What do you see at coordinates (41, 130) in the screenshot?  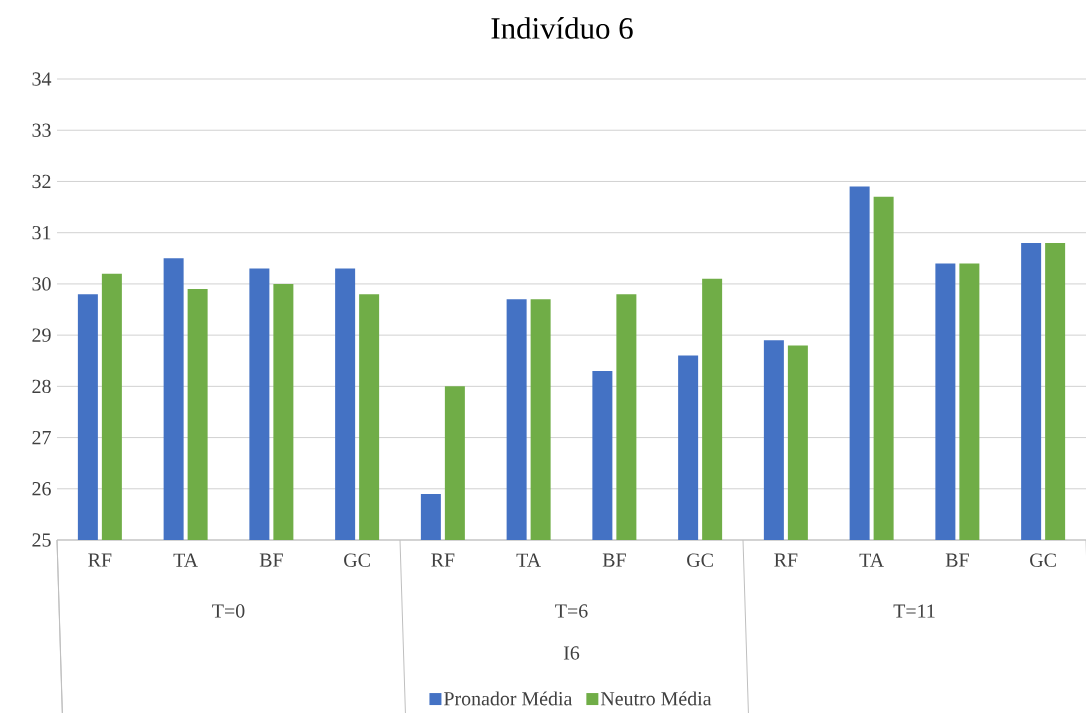 I see `y-tick-label: 33` at bounding box center [41, 130].